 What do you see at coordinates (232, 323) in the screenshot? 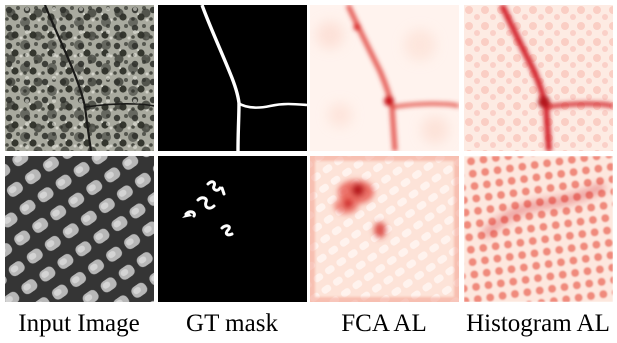
I see `caption-gt-mask: GT mask` at bounding box center [232, 323].